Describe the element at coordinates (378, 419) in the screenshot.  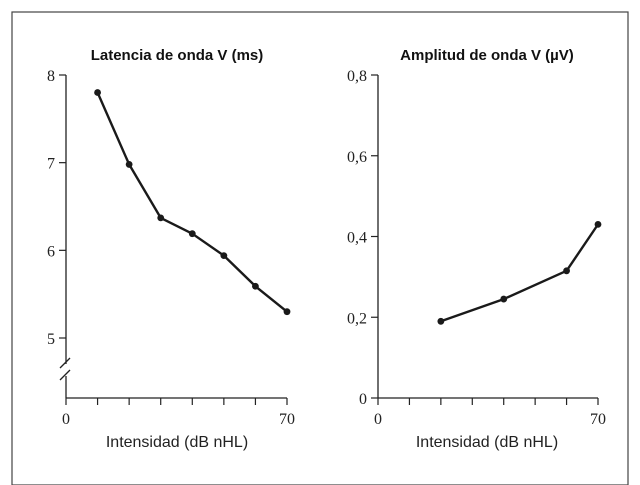
I see `amplitude-x-tick-label: 0` at that location.